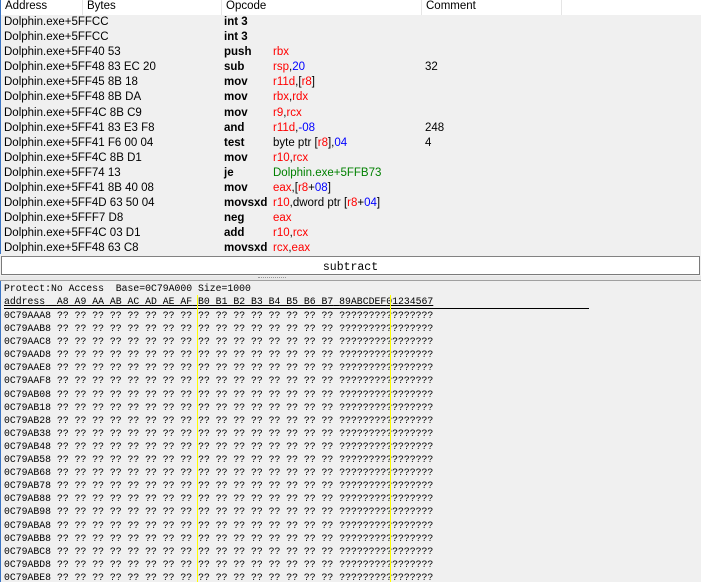 This screenshot has height=582, width=701. Describe the element at coordinates (79, 128) in the screenshot. I see `instruction-address: Dolphin.exe+5FF41 83 E3 F8` at that location.